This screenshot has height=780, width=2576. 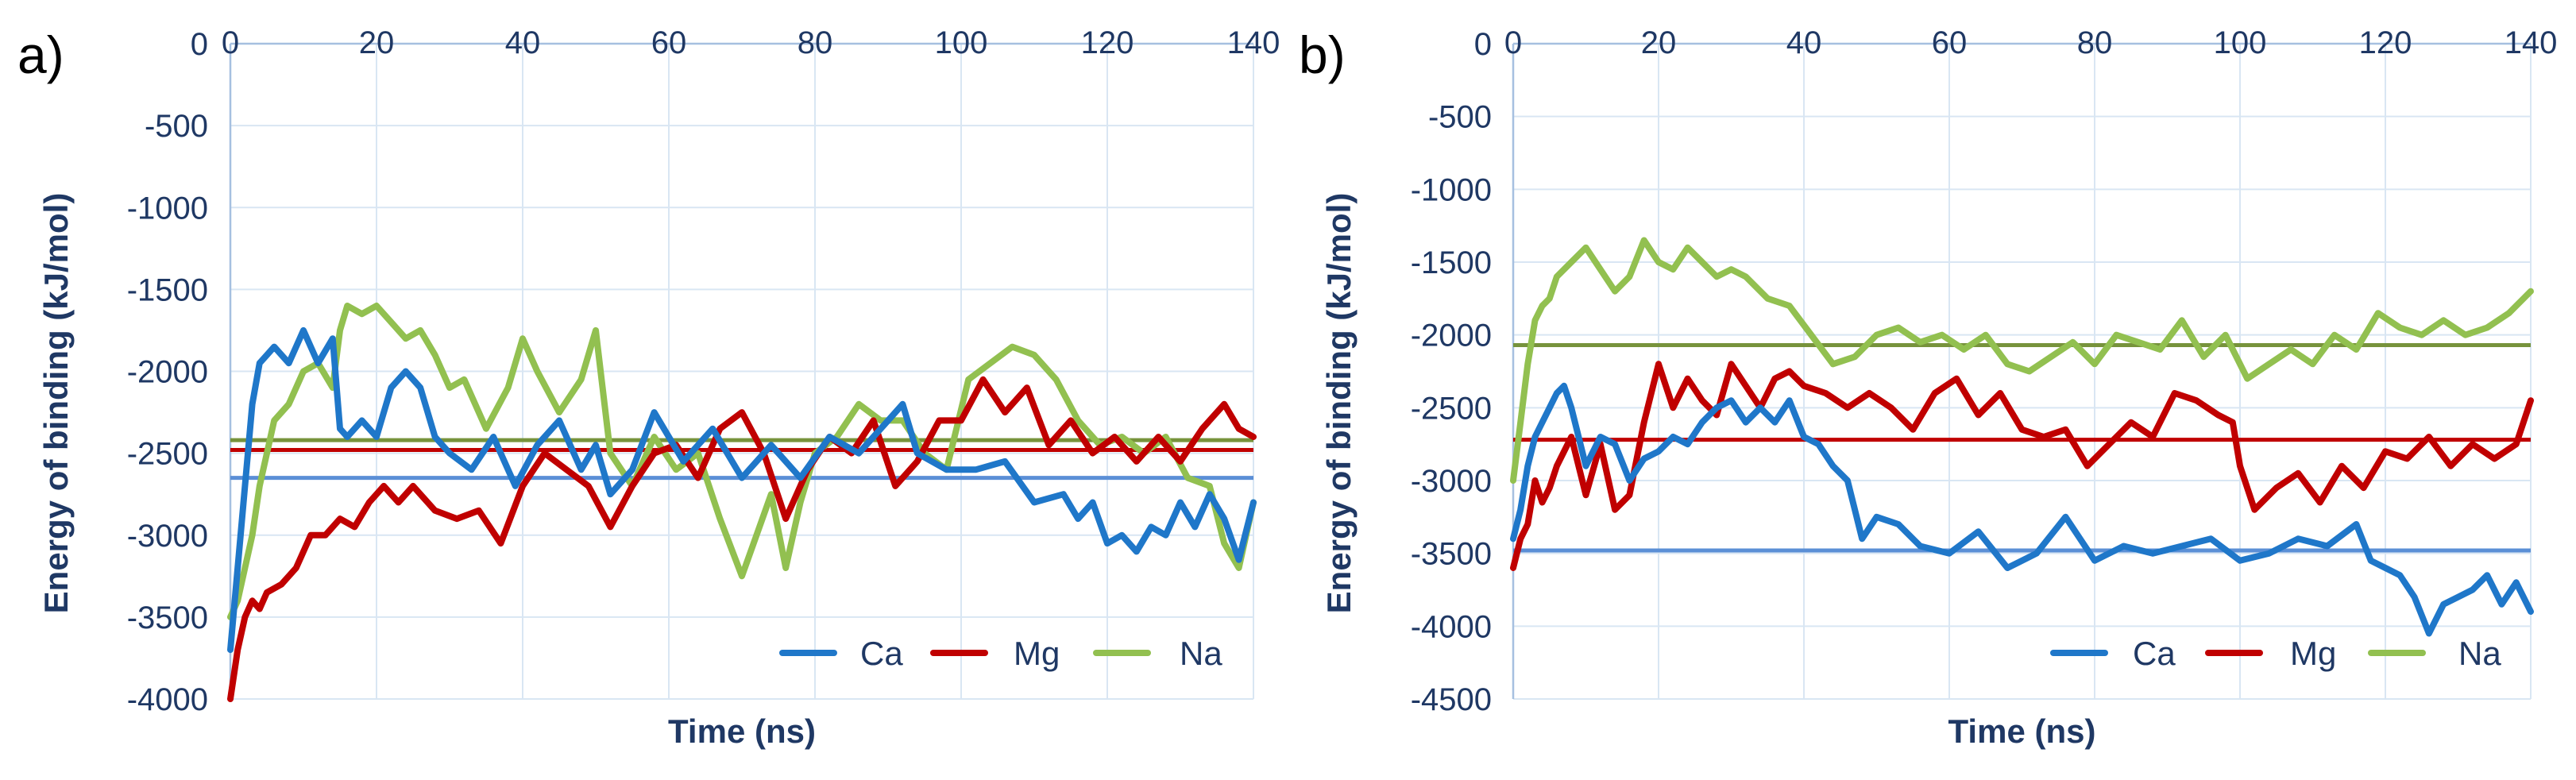 I want to click on y-tick-label: -4500, so click(x=1451, y=699).